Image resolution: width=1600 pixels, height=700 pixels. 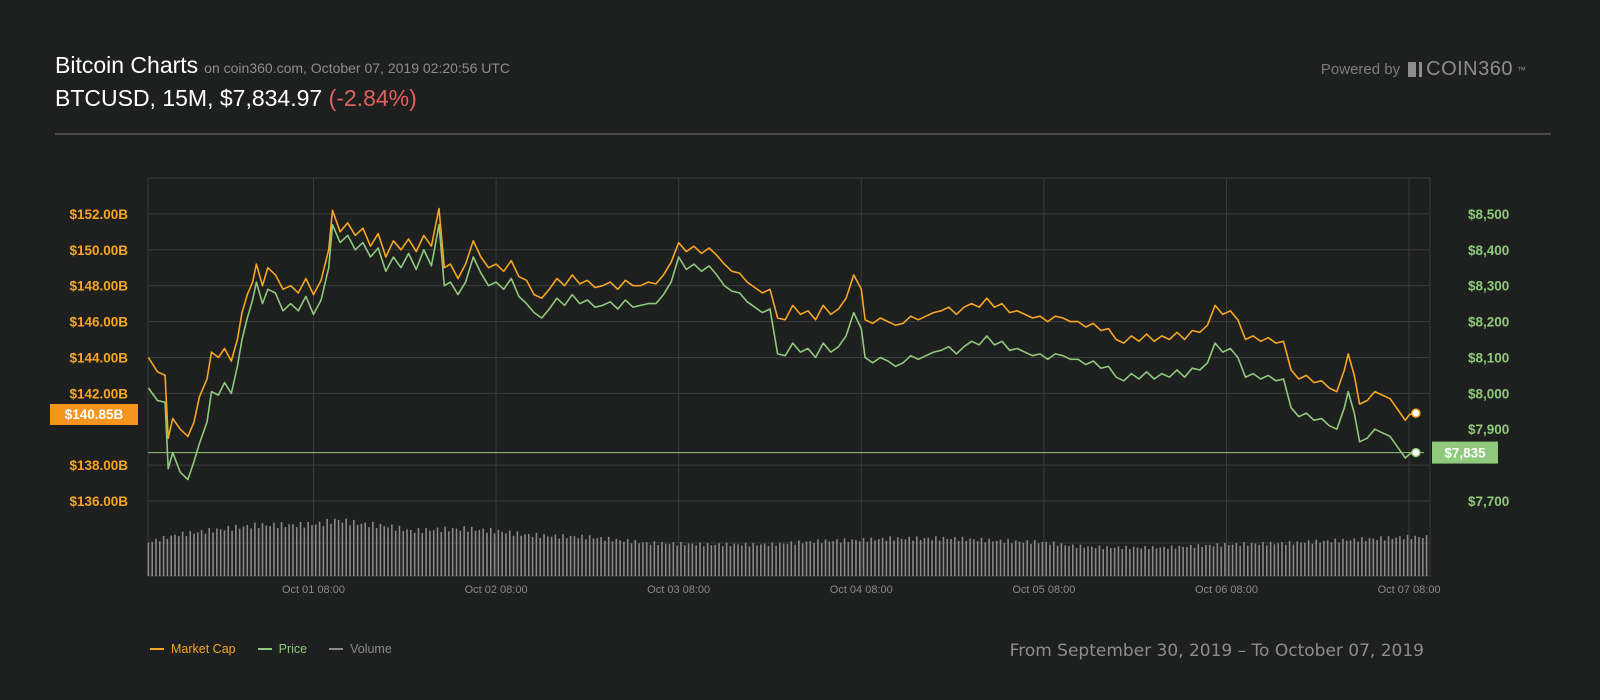 I want to click on right-axis-tick-label: $8,300, so click(x=1488, y=286).